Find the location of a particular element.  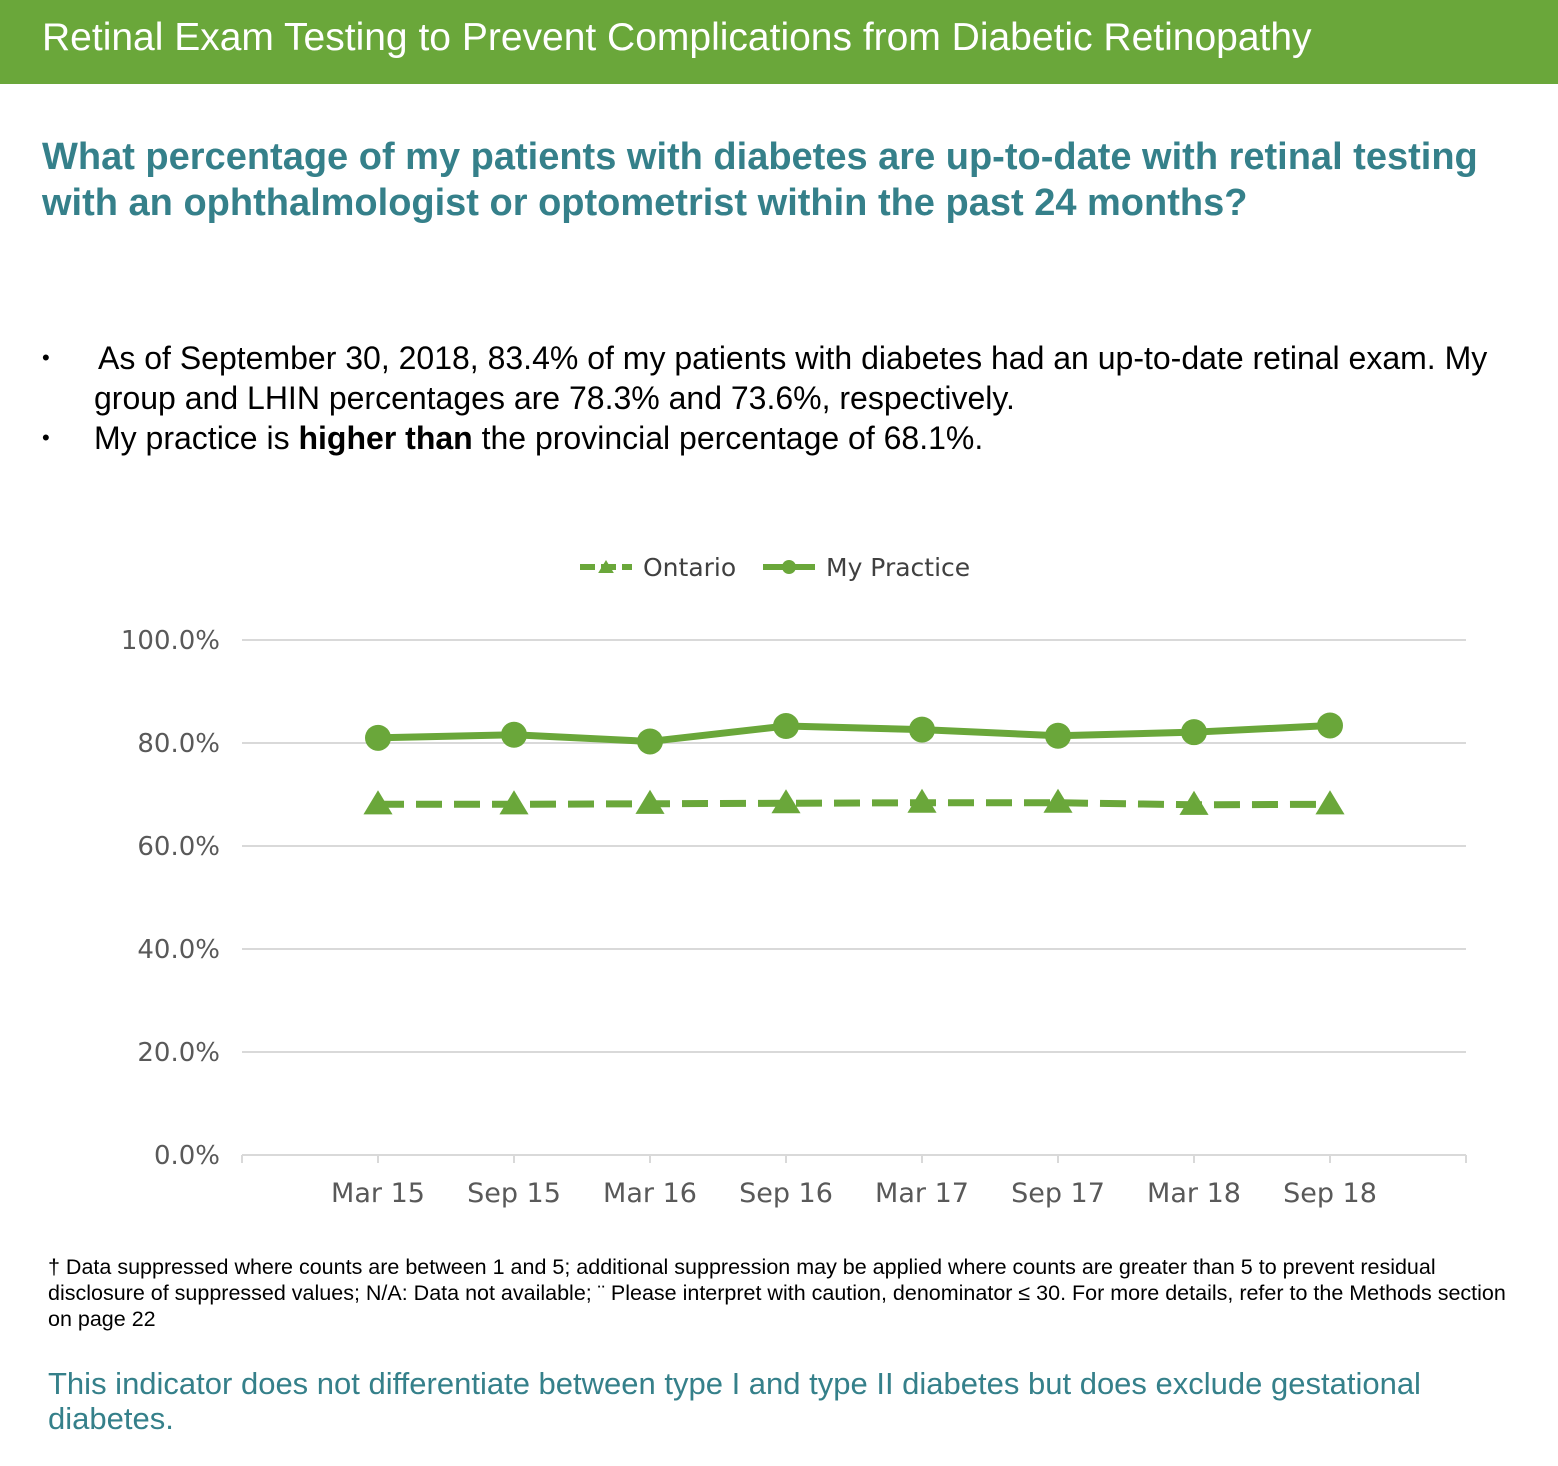

legend-circle-icon is located at coordinates (789, 567).